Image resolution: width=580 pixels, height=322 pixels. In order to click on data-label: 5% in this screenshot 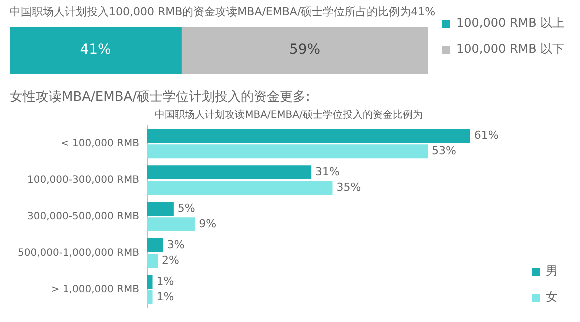, I will do `click(187, 208)`.